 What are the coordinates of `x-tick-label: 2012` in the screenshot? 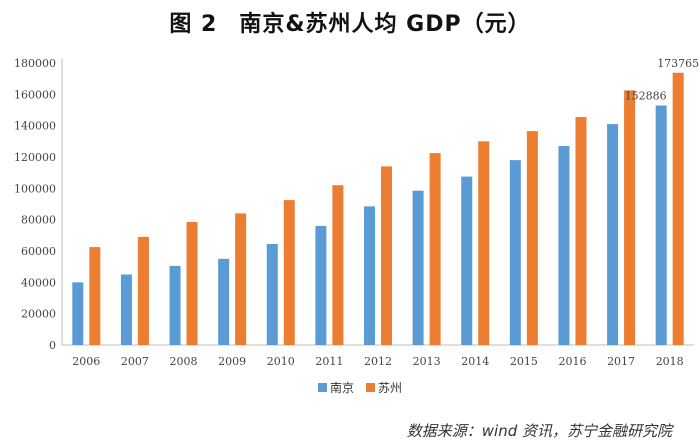 It's located at (378, 361).